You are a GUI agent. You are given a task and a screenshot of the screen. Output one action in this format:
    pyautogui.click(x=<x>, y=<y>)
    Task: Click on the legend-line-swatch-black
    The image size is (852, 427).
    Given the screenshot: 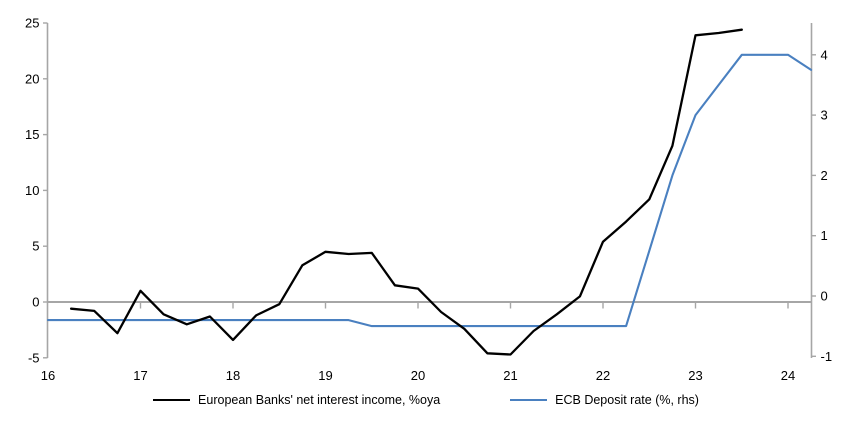 What is the action you would take?
    pyautogui.click(x=172, y=400)
    